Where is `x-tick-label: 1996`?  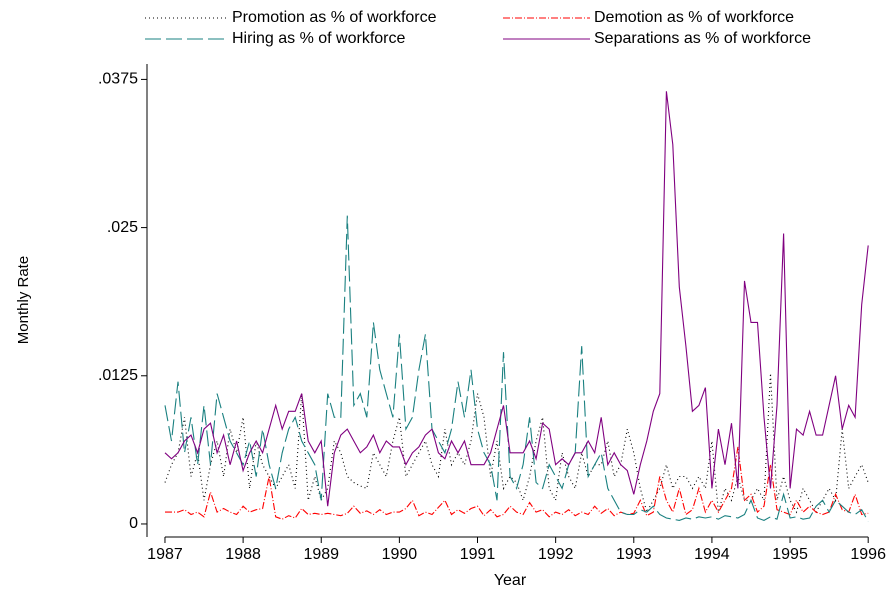 x-tick-label: 1996 is located at coordinates (868, 554).